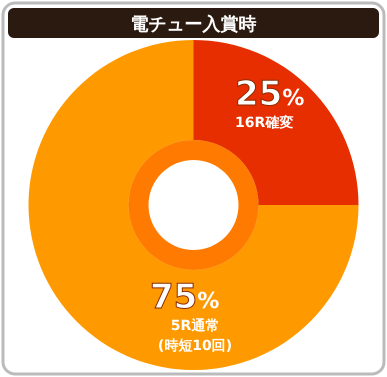 Image resolution: width=387 pixels, height=377 pixels. I want to click on chart-title: 電チュー入賞時, so click(193, 24).